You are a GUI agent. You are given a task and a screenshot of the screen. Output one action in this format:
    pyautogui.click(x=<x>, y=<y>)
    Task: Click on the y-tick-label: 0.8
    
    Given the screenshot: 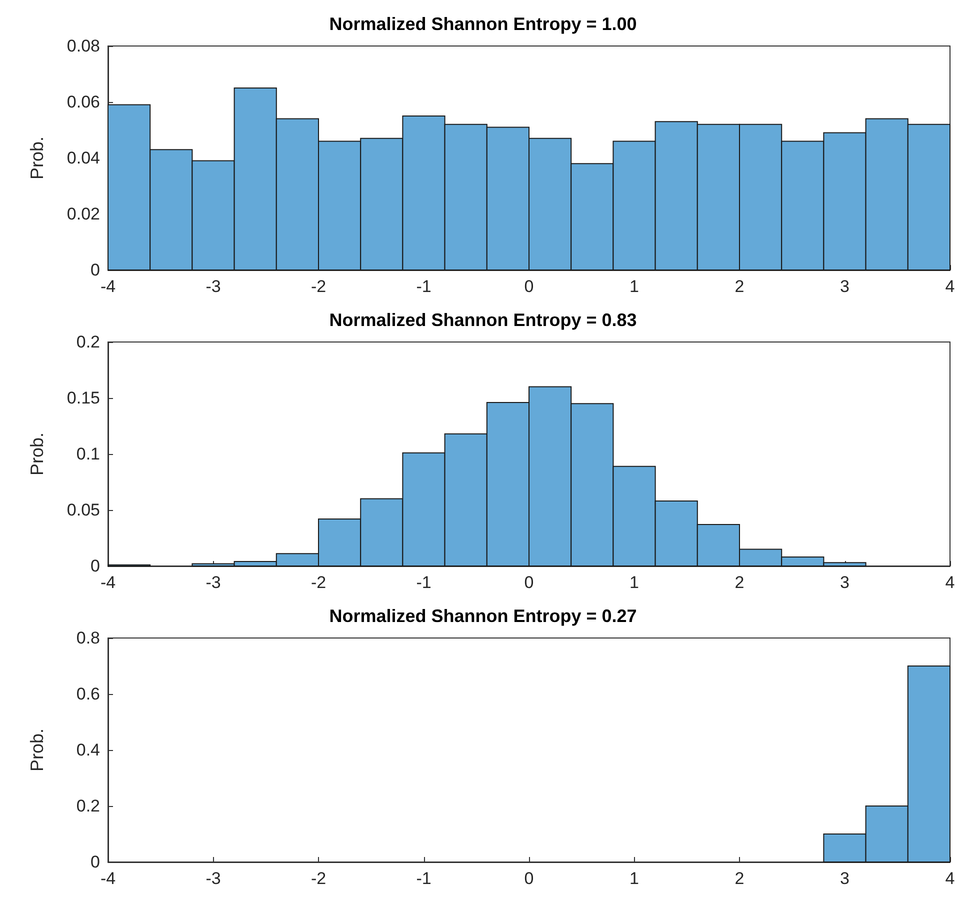 What is the action you would take?
    pyautogui.click(x=88, y=638)
    